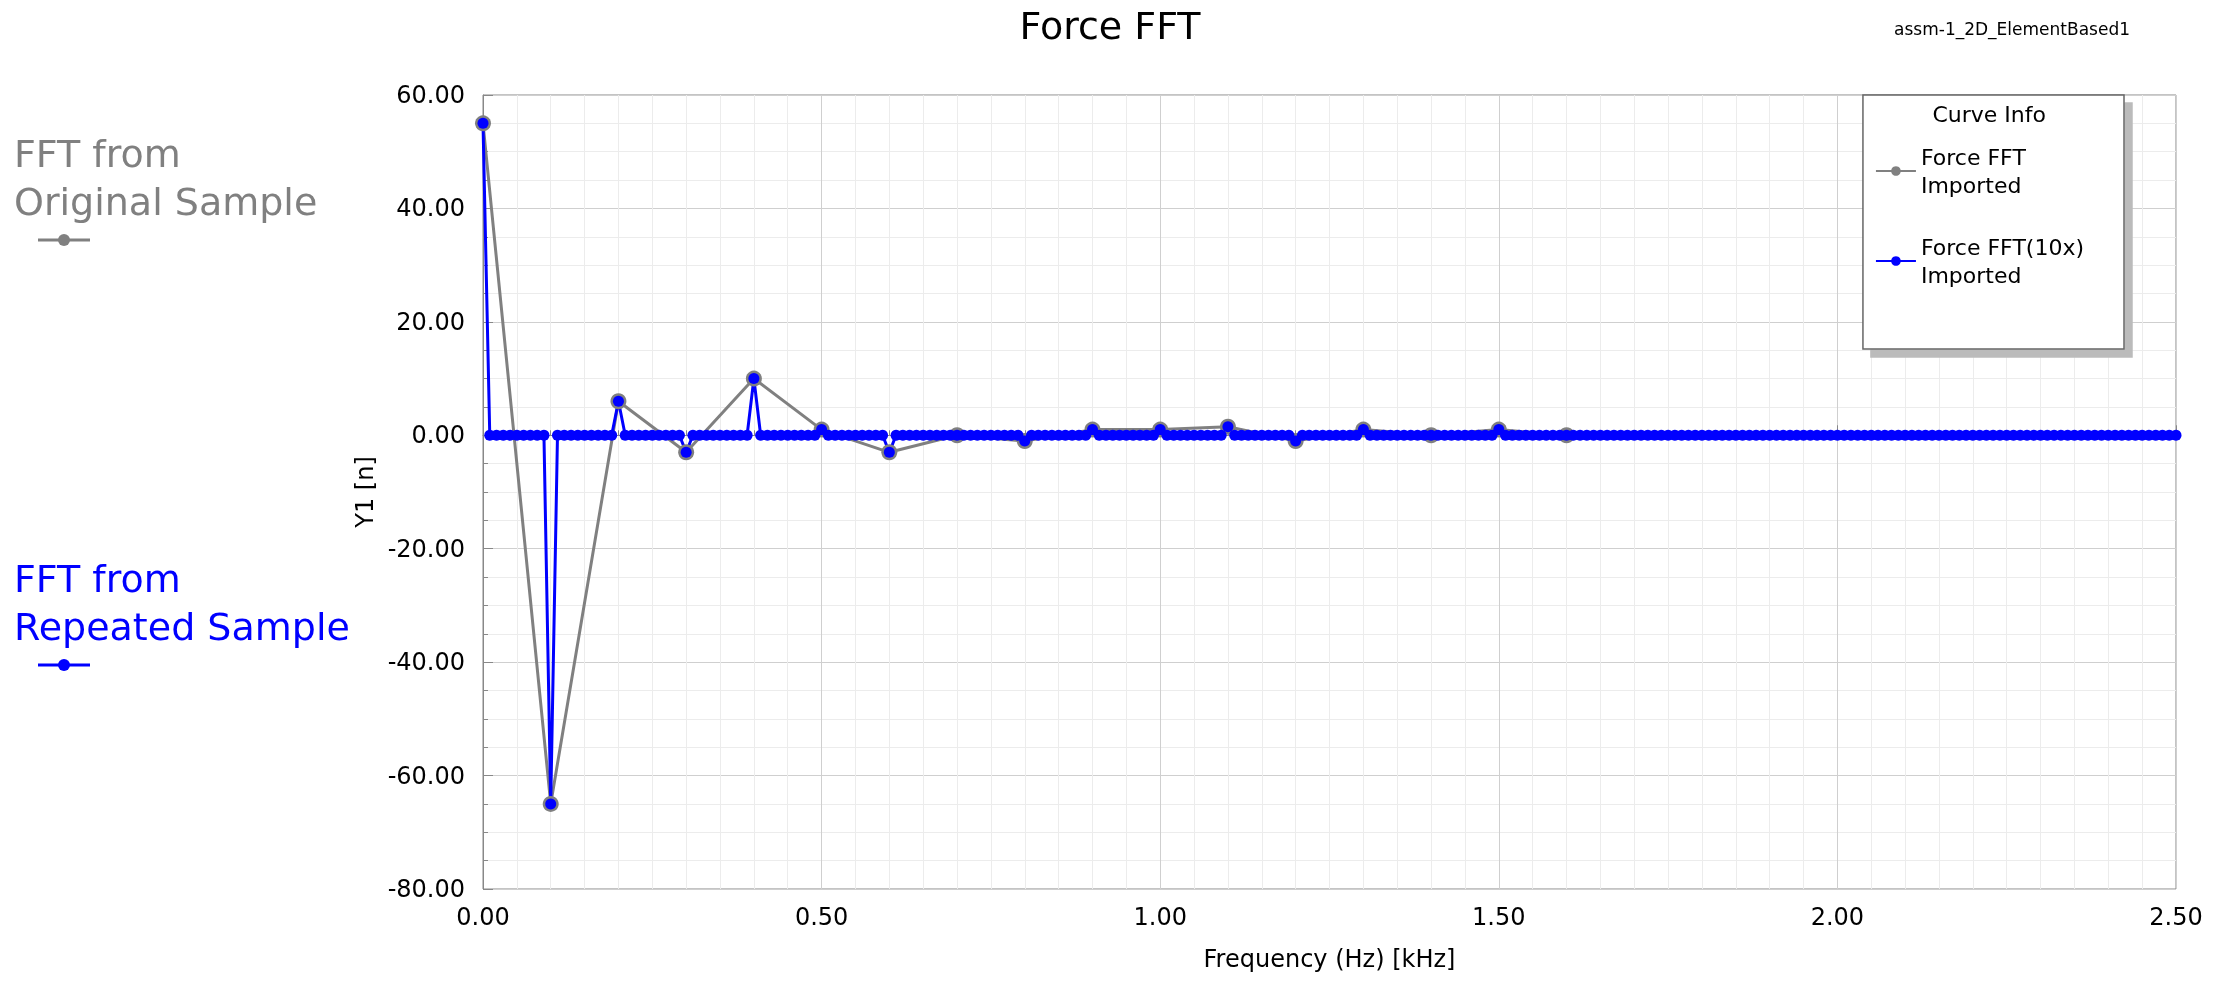 The width and height of the screenshot is (2220, 985). Describe the element at coordinates (364, 492) in the screenshot. I see `y-axis-title: Y1 [n]` at that location.